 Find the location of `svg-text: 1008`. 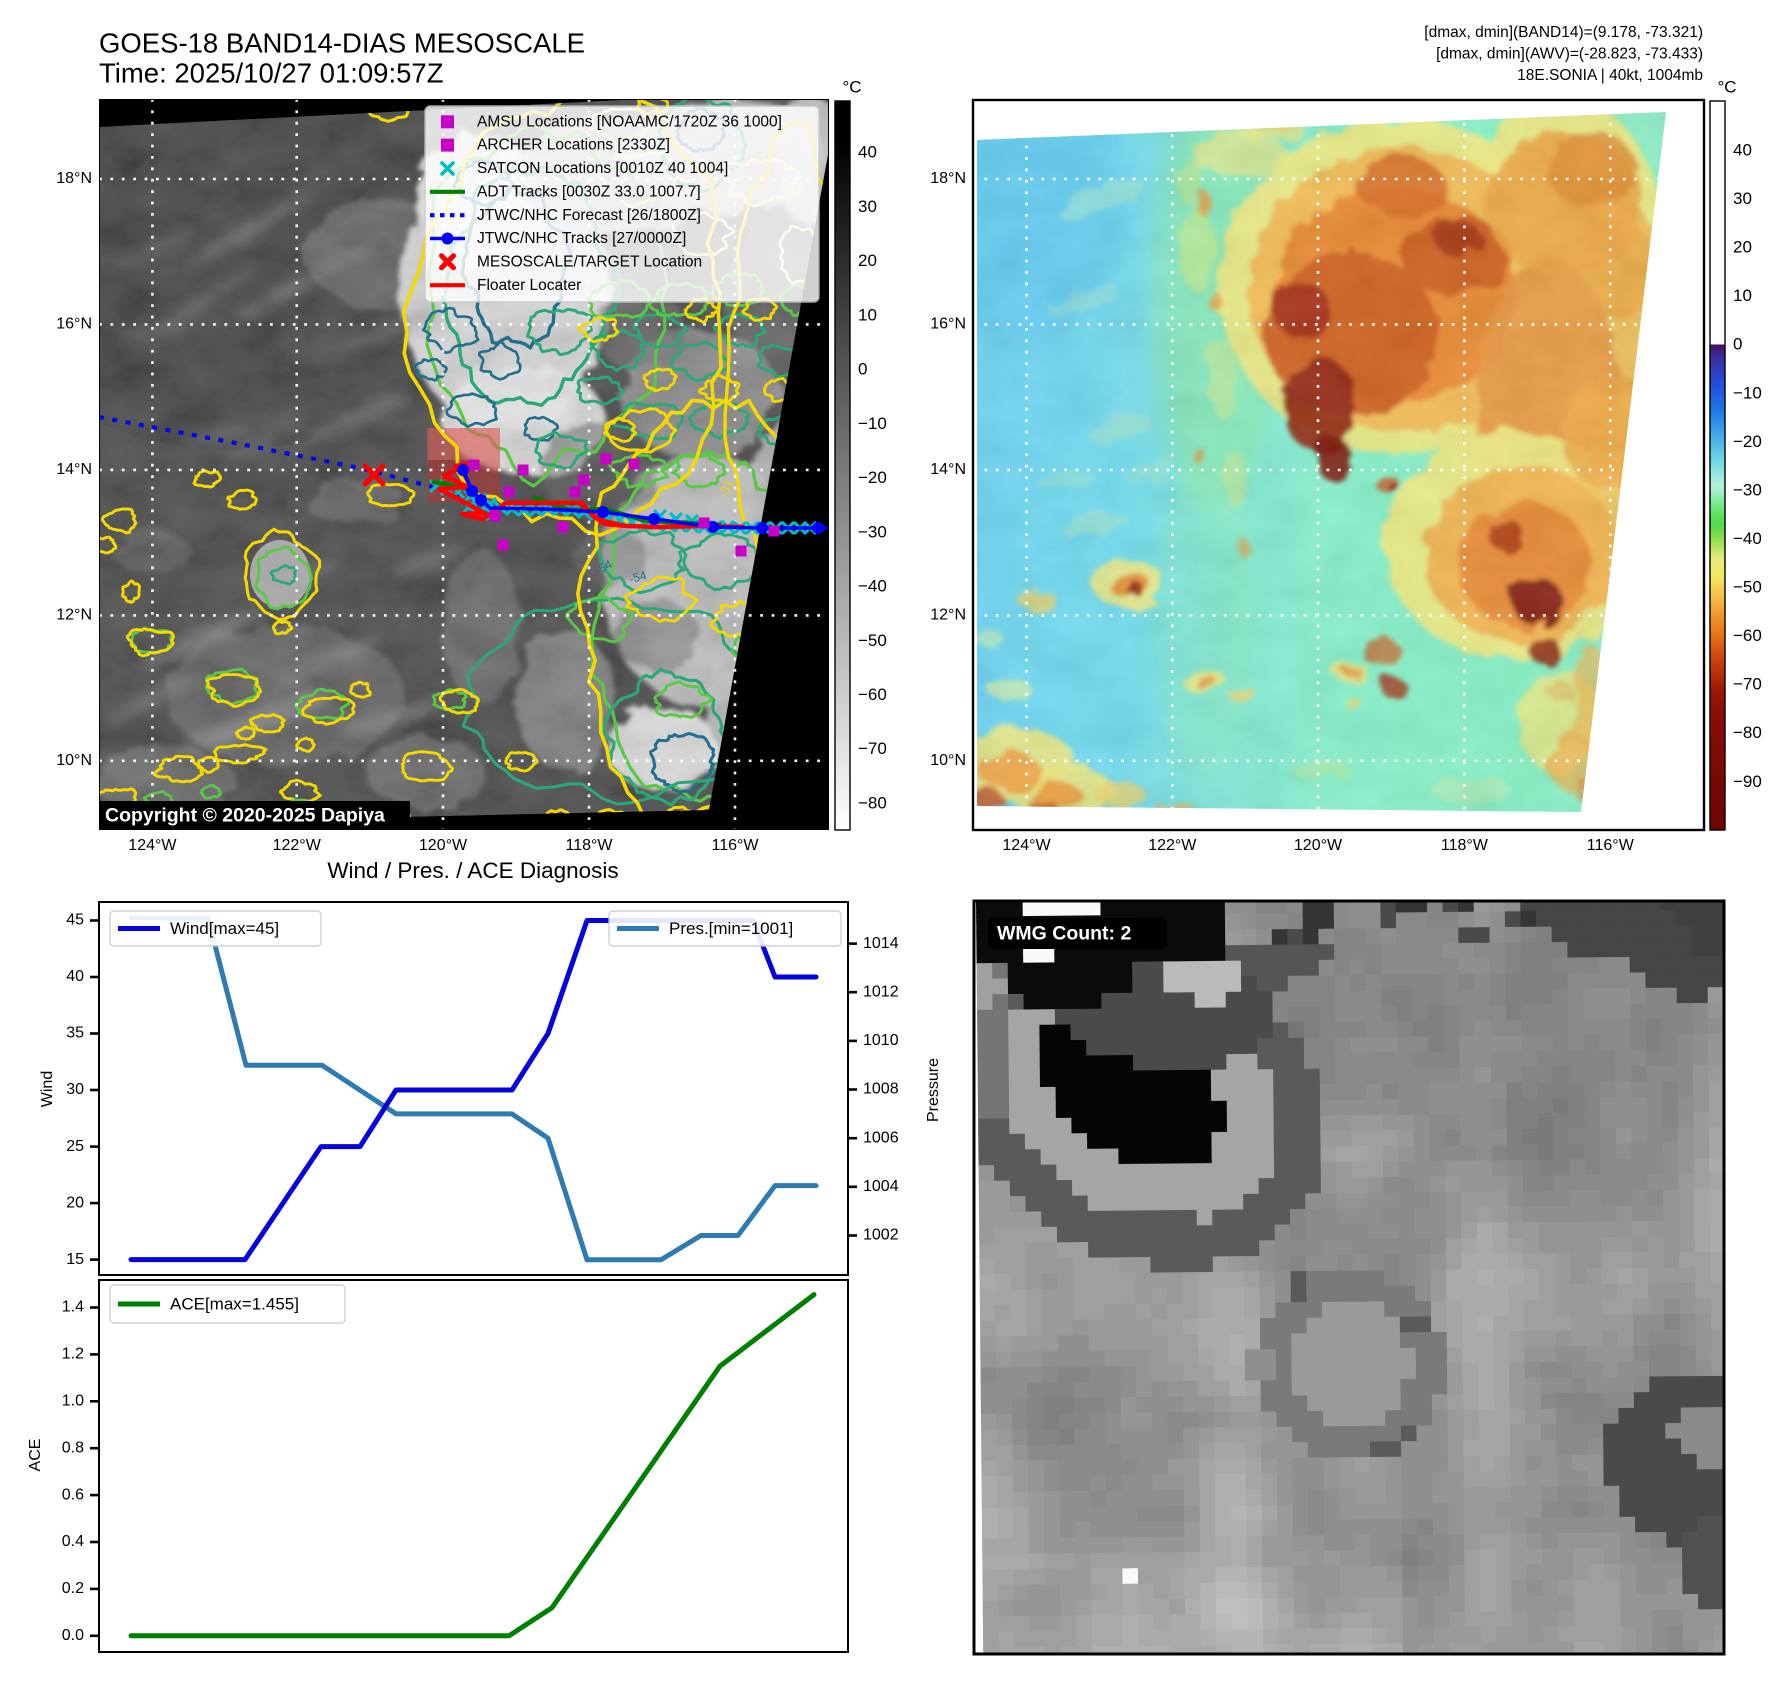

svg-text: 1008 is located at coordinates (881, 1089).